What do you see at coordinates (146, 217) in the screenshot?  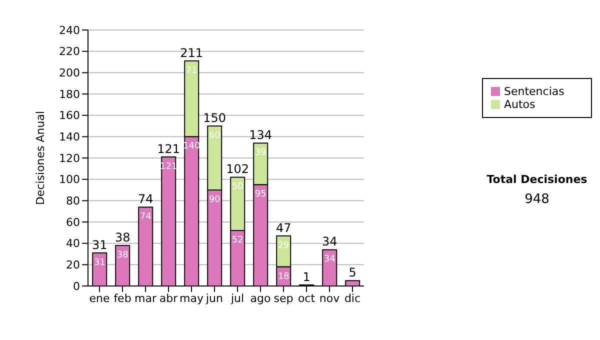 I see `data-label: 74` at bounding box center [146, 217].